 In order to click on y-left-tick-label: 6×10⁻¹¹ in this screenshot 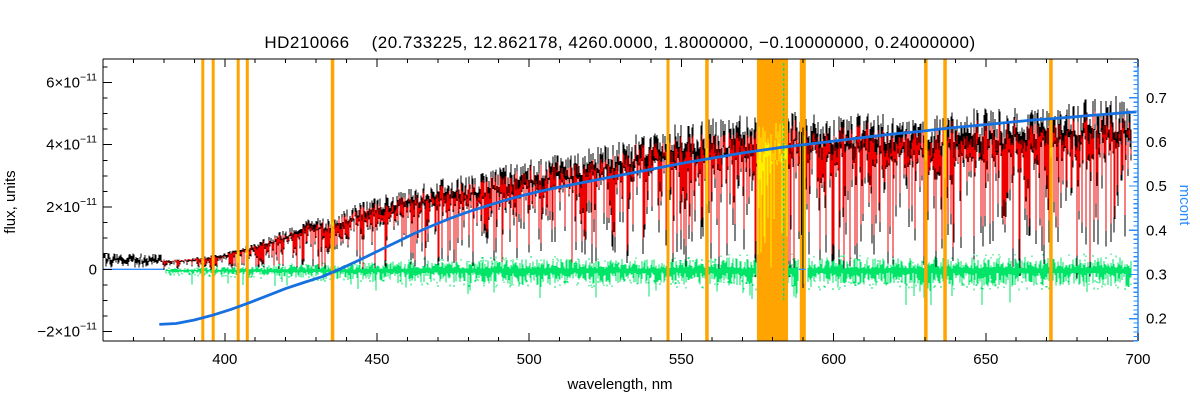, I will do `click(71, 81)`.